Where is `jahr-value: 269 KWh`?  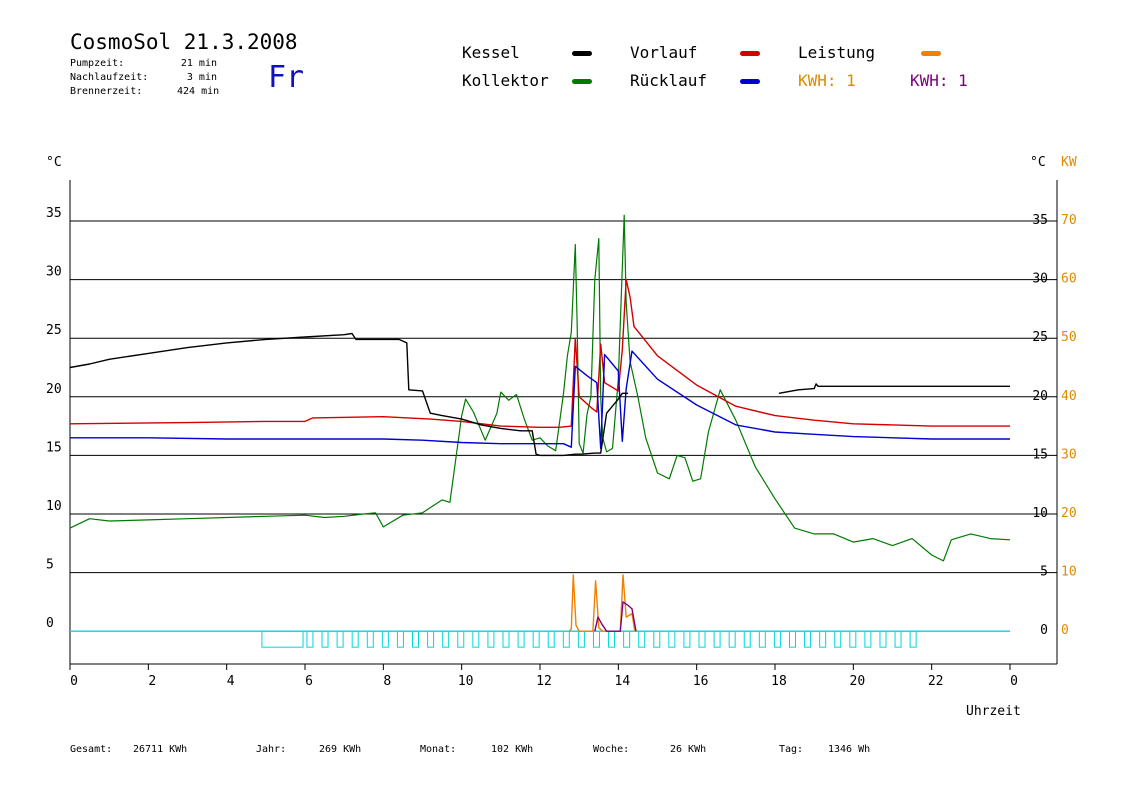 jahr-value: 269 KWh is located at coordinates (340, 749).